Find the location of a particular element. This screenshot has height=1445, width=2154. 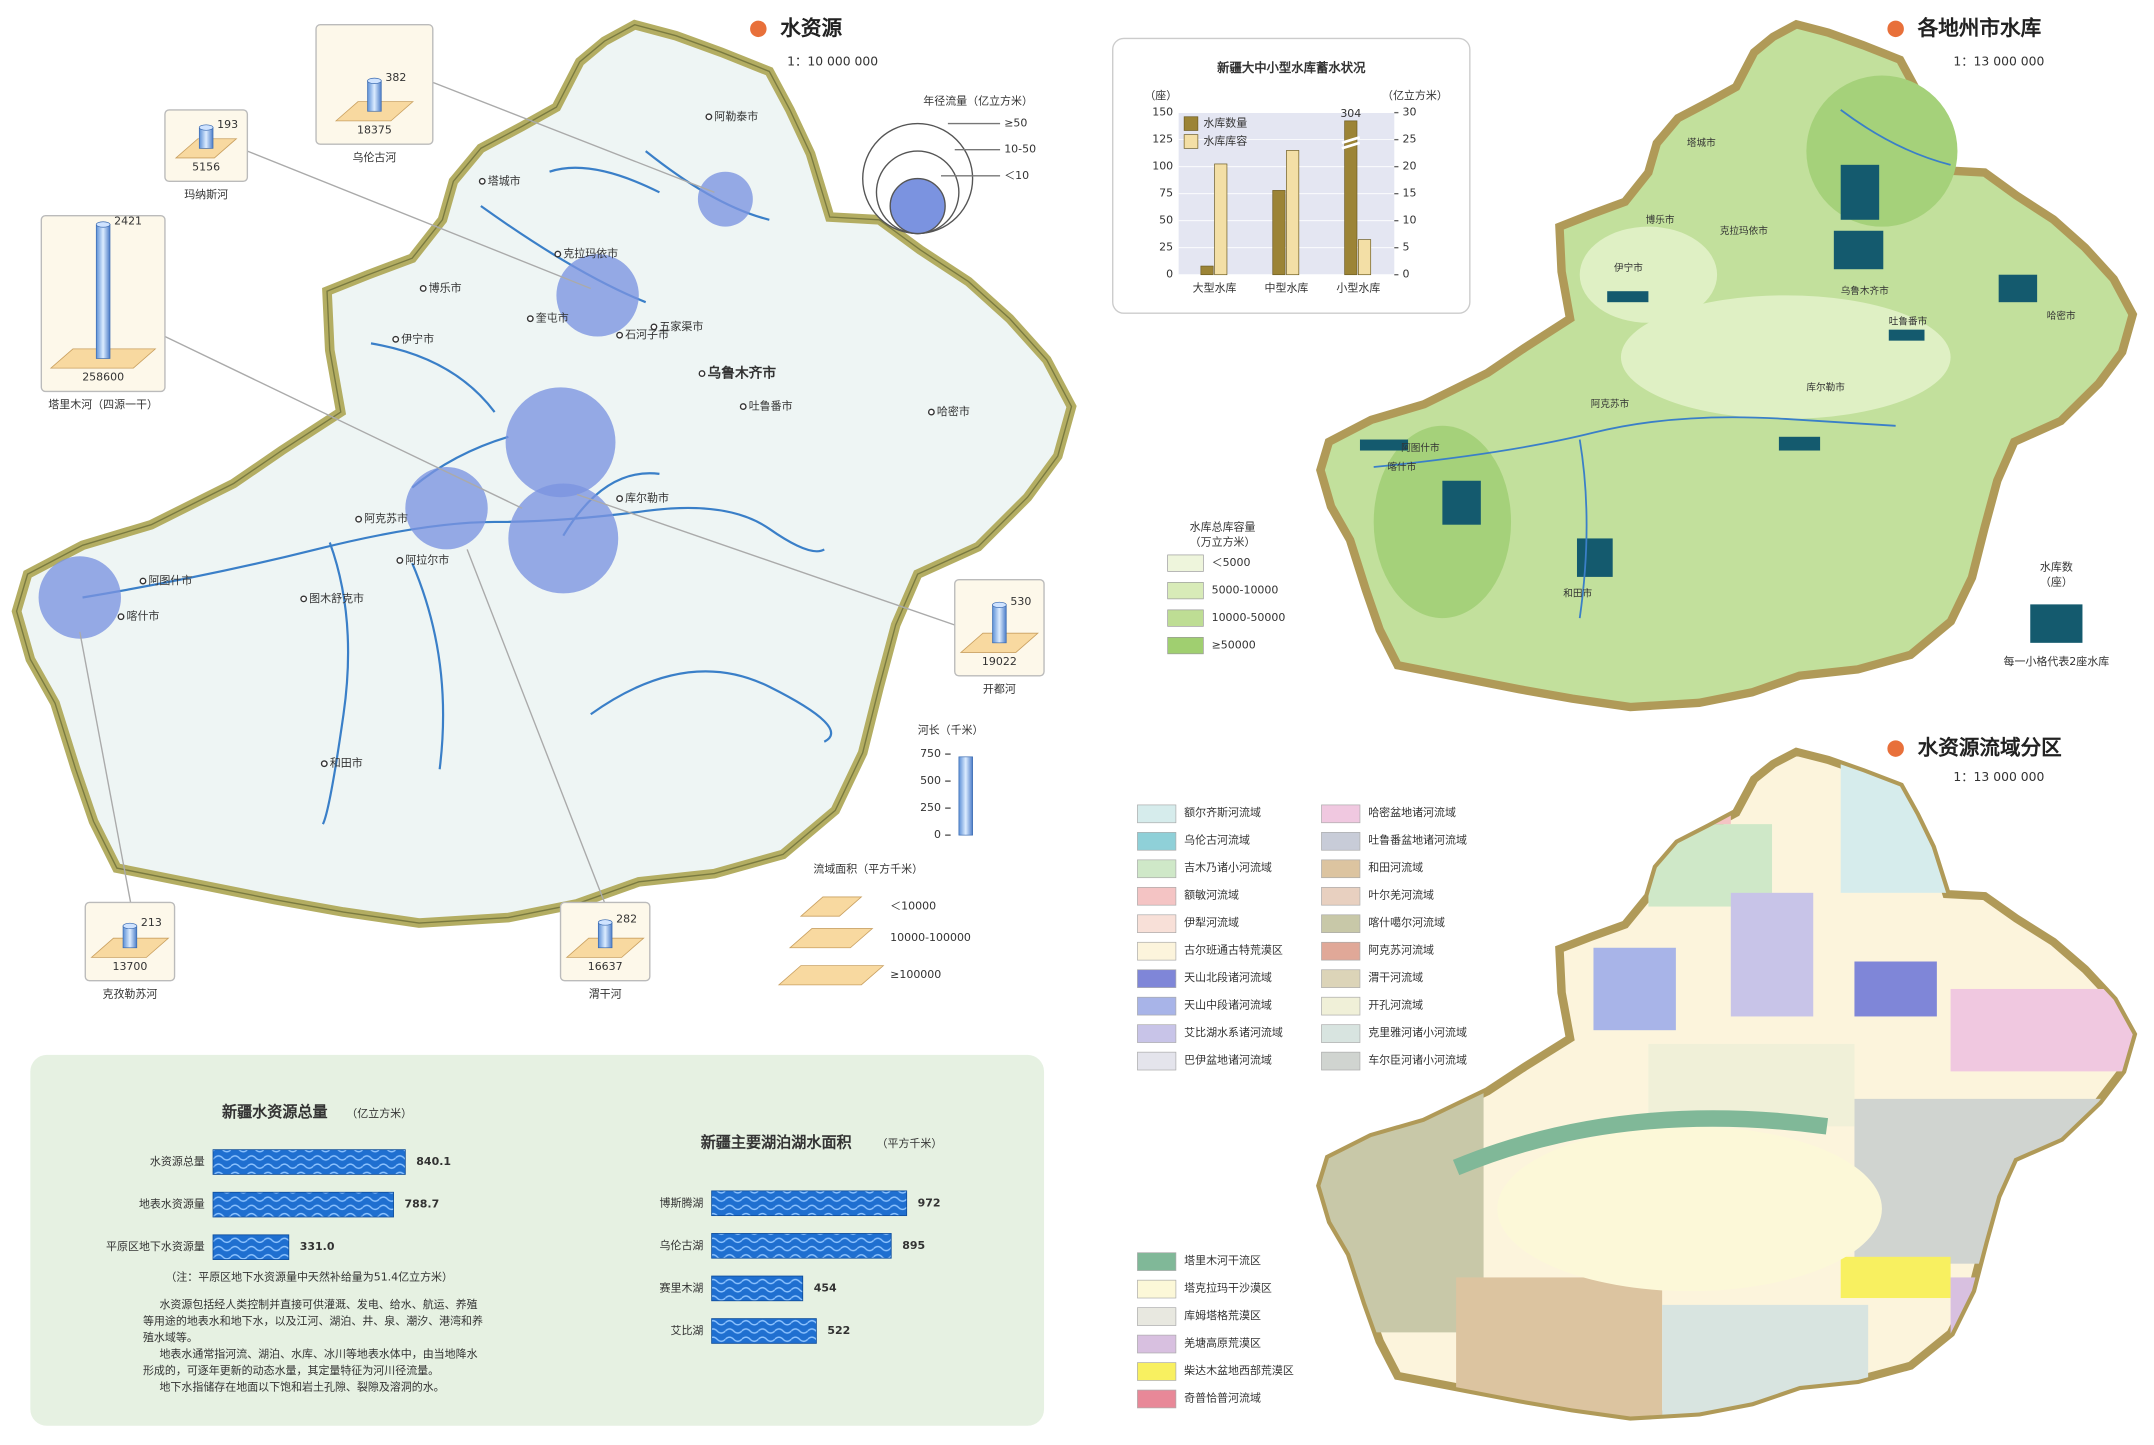

y-tick-label: 125 is located at coordinates (1162, 139).